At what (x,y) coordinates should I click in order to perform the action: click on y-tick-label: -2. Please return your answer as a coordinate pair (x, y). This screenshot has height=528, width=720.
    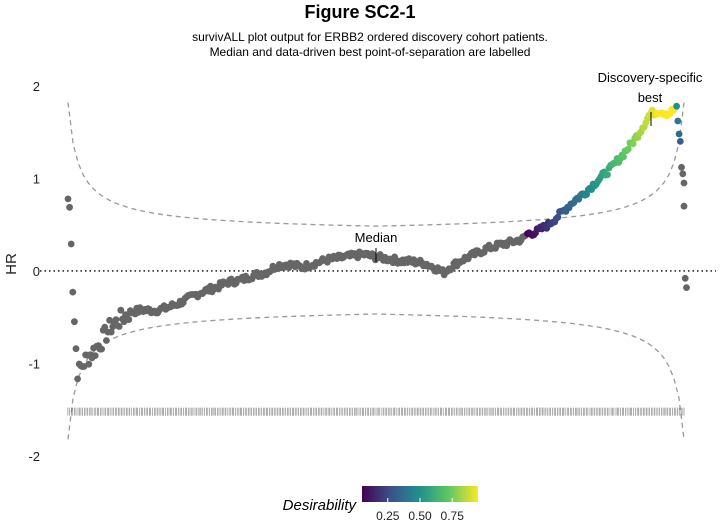
    Looking at the image, I should click on (34, 456).